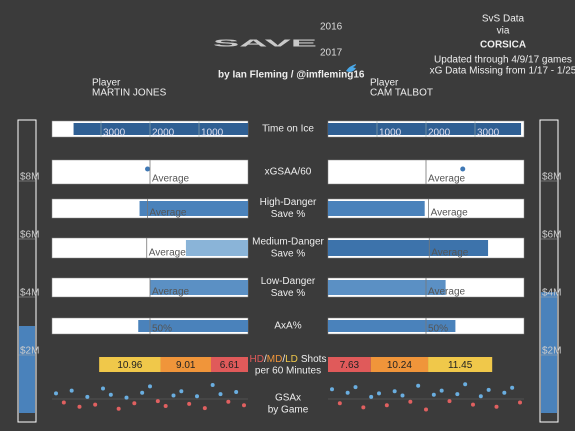  I want to click on segment-label: 9.01, so click(186, 365).